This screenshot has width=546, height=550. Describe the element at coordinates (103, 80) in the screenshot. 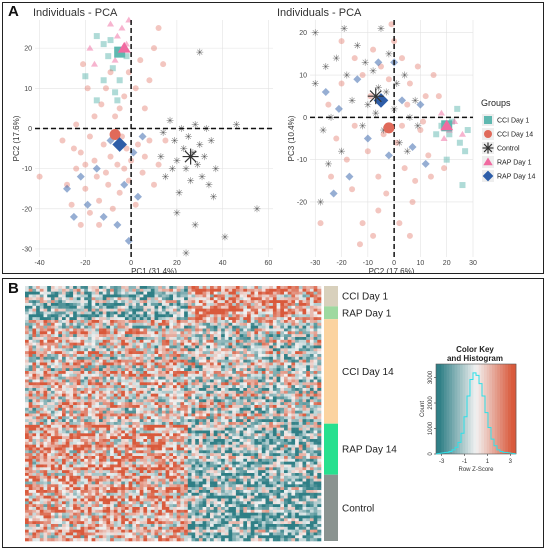

I see `data-point-cci1` at that location.